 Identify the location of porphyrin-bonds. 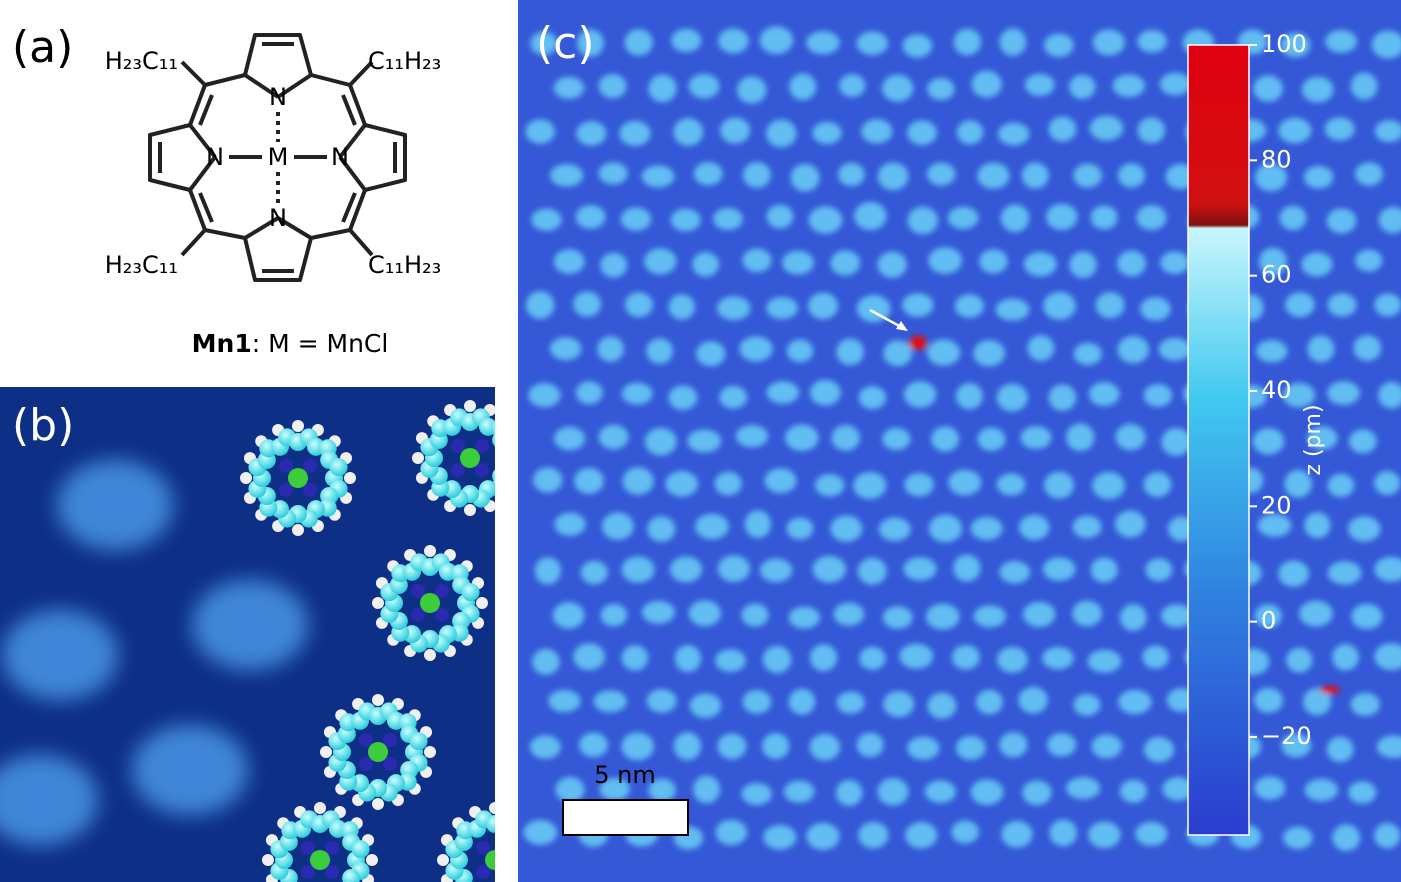
(277, 157).